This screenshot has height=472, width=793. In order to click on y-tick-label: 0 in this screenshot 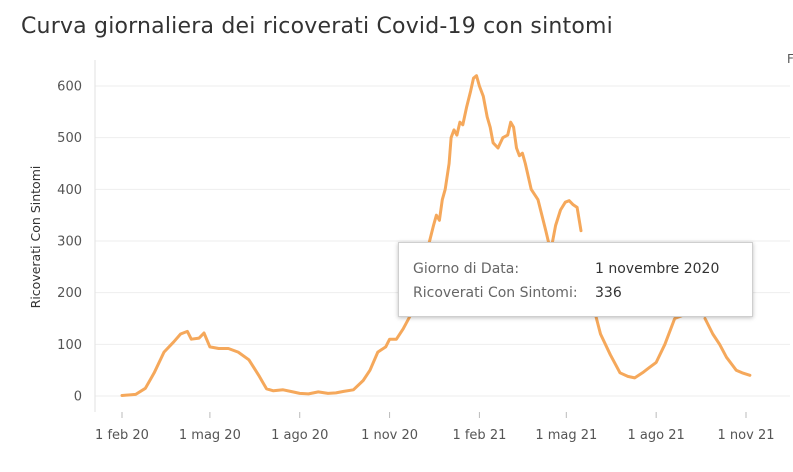, I will do `click(78, 397)`.